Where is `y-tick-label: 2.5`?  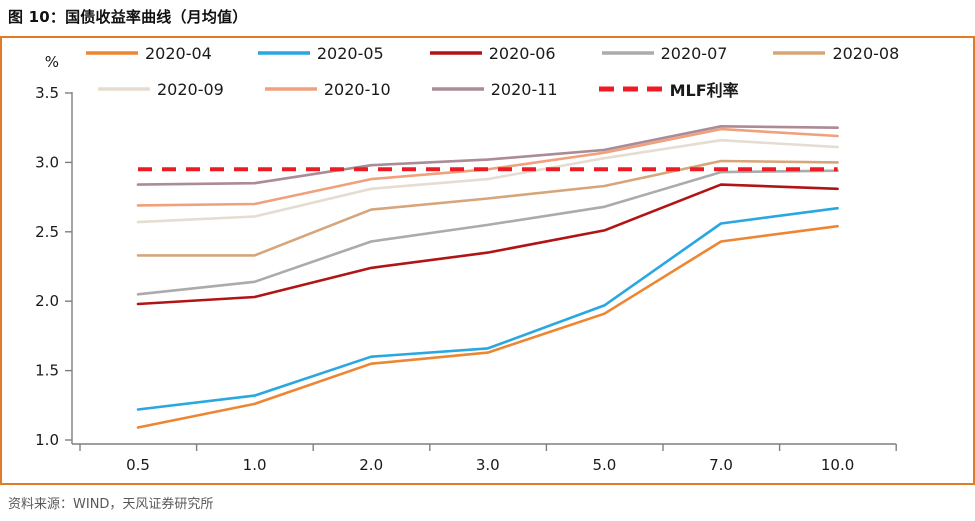 y-tick-label: 2.5 is located at coordinates (47, 232).